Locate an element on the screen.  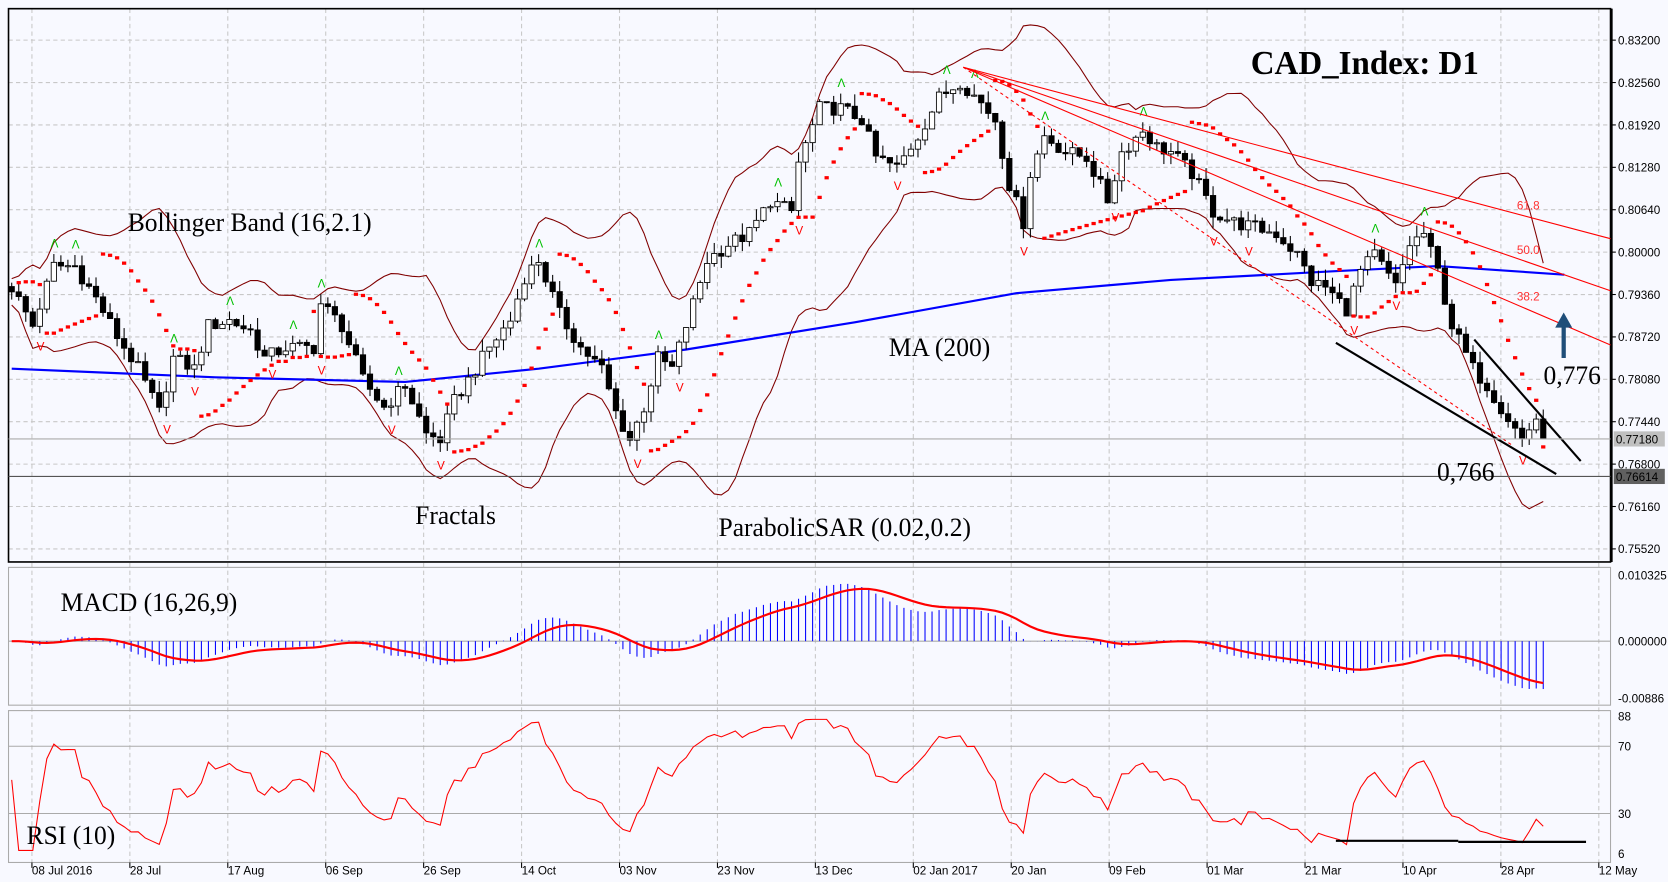
current_price-label: 0.77180 is located at coordinates (1637, 439).